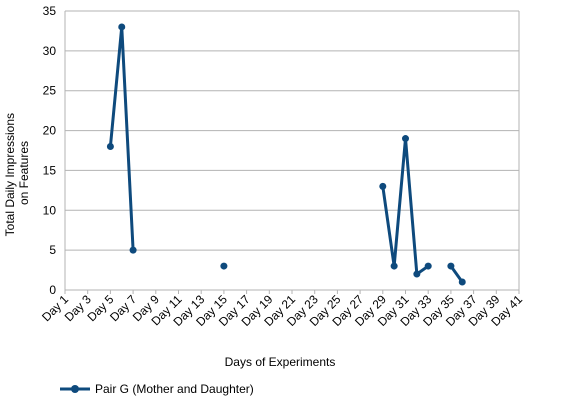 The width and height of the screenshot is (582, 413). Describe the element at coordinates (50, 51) in the screenshot. I see `y-tick-label: 30` at that location.